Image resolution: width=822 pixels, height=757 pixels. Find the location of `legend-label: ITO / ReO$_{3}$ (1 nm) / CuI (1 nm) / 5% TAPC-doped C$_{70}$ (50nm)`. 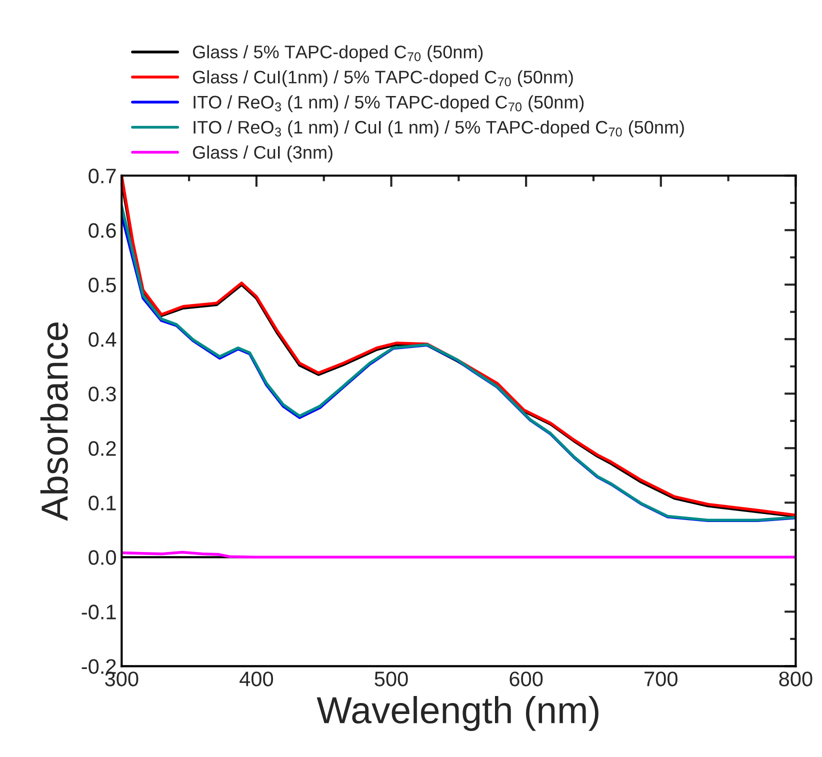

legend-label: ITO / ReO$_{3}$ (1 nm) / CuI (1 nm) / 5% TAPC-doped C$_{70}$ (50nm) is located at coordinates (439, 129).